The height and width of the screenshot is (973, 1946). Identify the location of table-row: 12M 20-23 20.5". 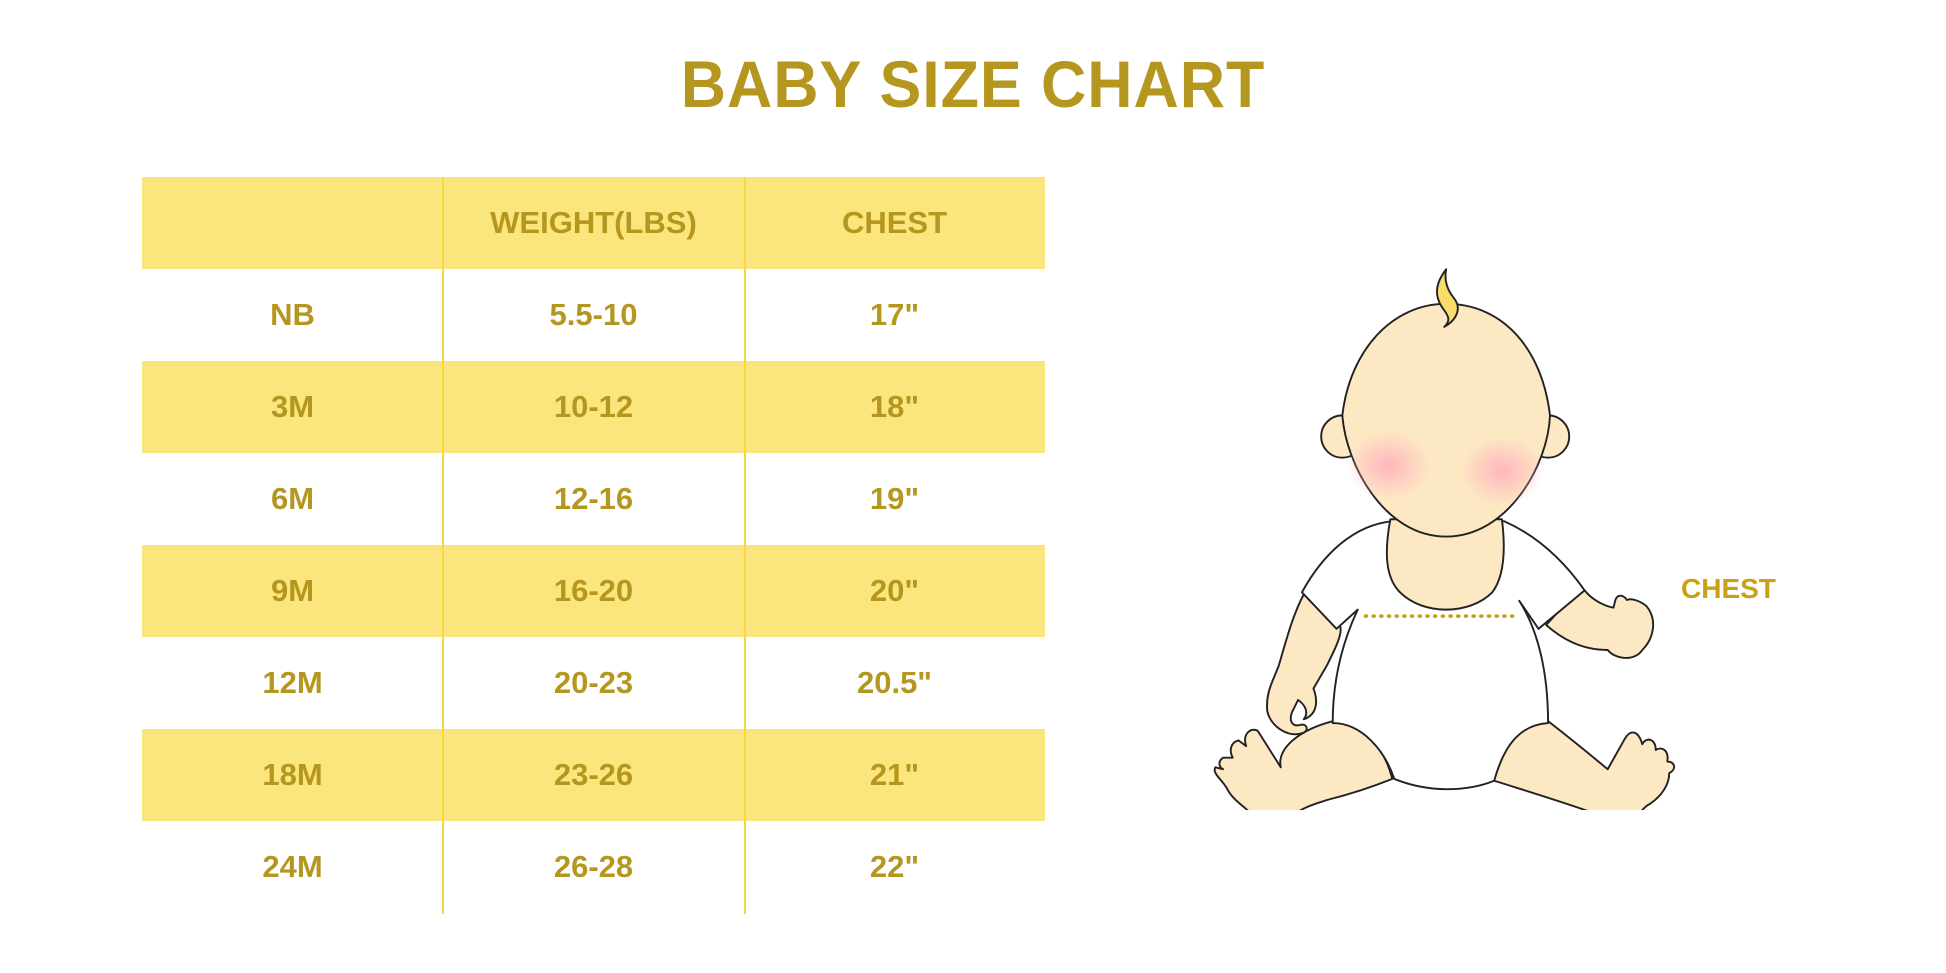
(593, 683).